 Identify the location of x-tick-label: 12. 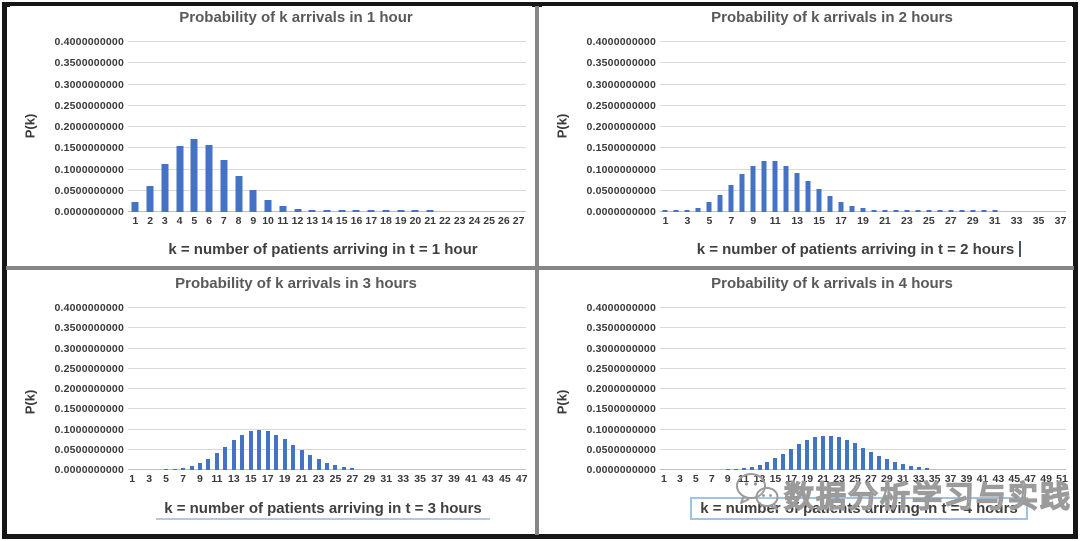
(297, 221).